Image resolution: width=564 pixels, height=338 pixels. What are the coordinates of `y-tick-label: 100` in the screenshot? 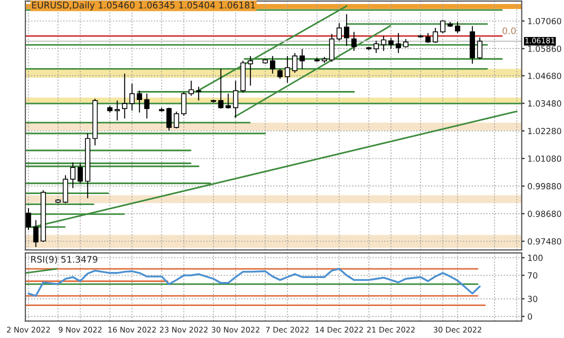 It's located at (535, 257).